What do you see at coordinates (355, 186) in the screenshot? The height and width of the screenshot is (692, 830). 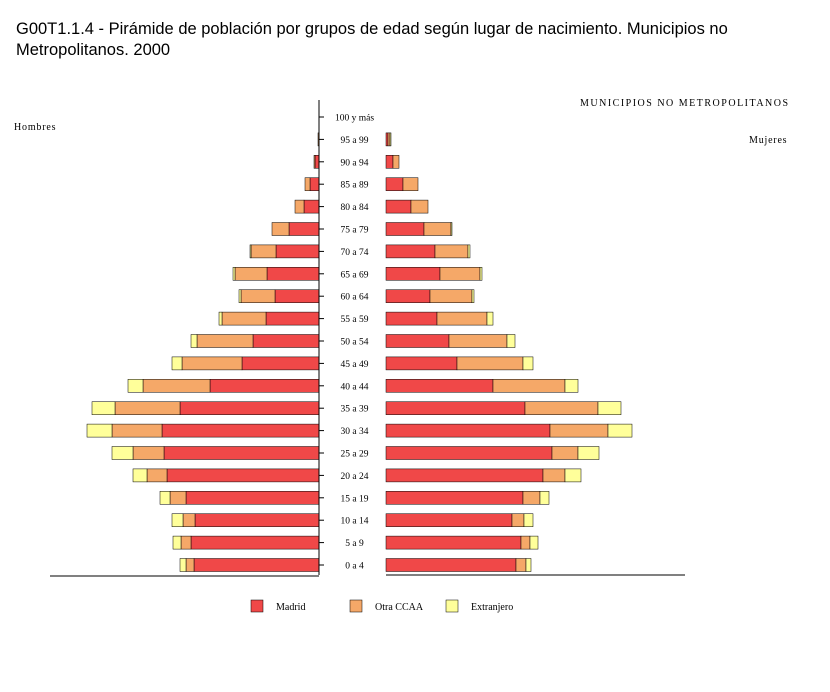 I see `age-label-17: 85 a 89` at bounding box center [355, 186].